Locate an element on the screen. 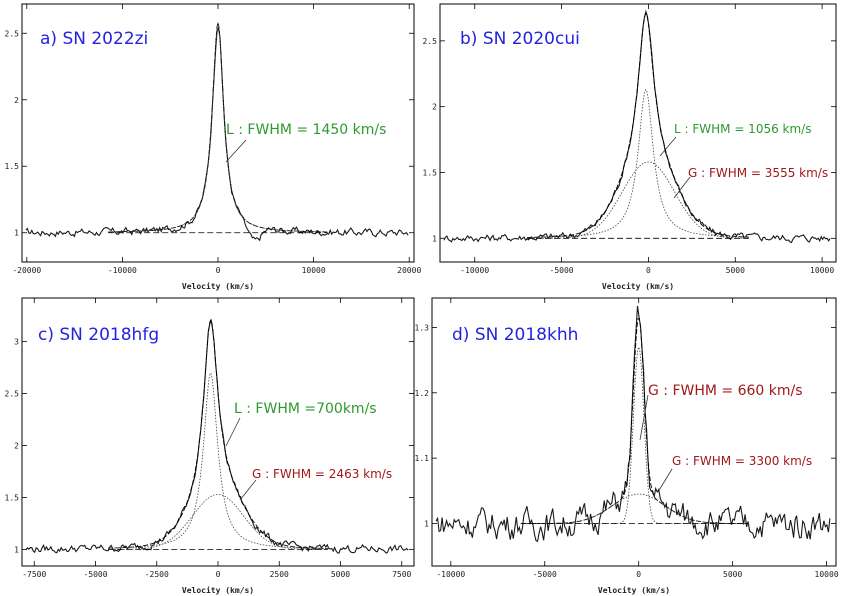 The height and width of the screenshot is (596, 842). panel-title: b) SN 2020cui is located at coordinates (520, 39).